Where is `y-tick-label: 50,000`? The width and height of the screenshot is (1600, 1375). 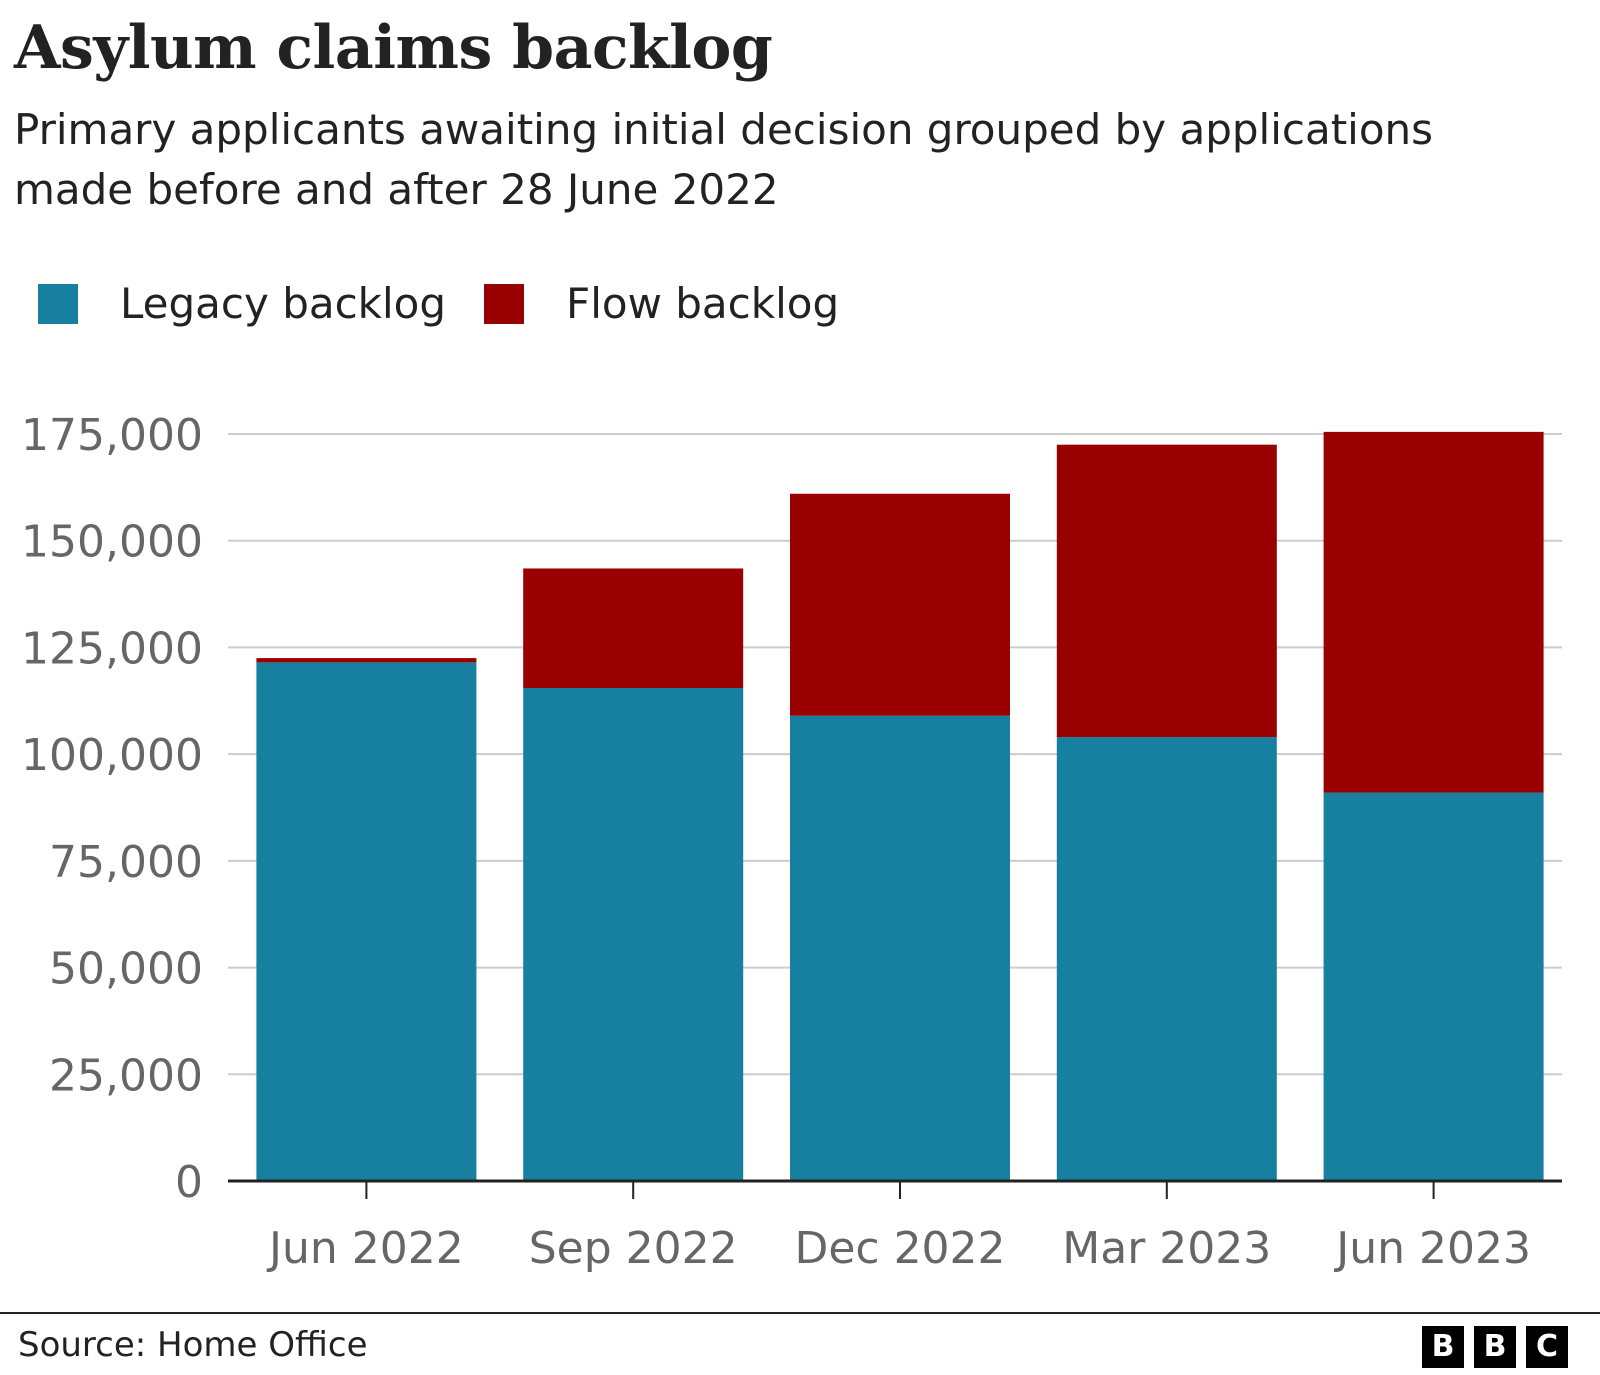
y-tick-label: 50,000 is located at coordinates (126, 969).